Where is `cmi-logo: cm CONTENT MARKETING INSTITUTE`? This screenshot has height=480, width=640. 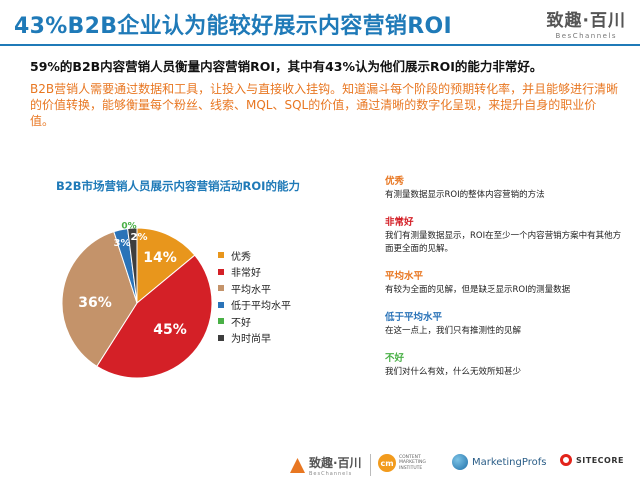 cmi-logo: cm CONTENT MARKETING INSTITUTE is located at coordinates (402, 463).